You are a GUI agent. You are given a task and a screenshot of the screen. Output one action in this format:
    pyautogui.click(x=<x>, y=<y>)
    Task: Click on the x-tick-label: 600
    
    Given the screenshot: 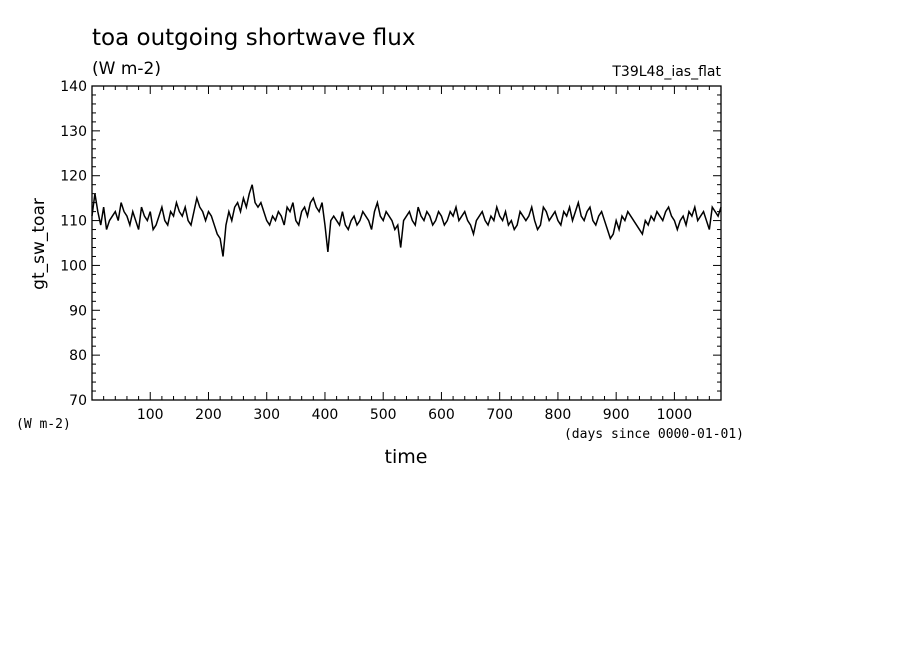 What is the action you would take?
    pyautogui.click(x=441, y=415)
    